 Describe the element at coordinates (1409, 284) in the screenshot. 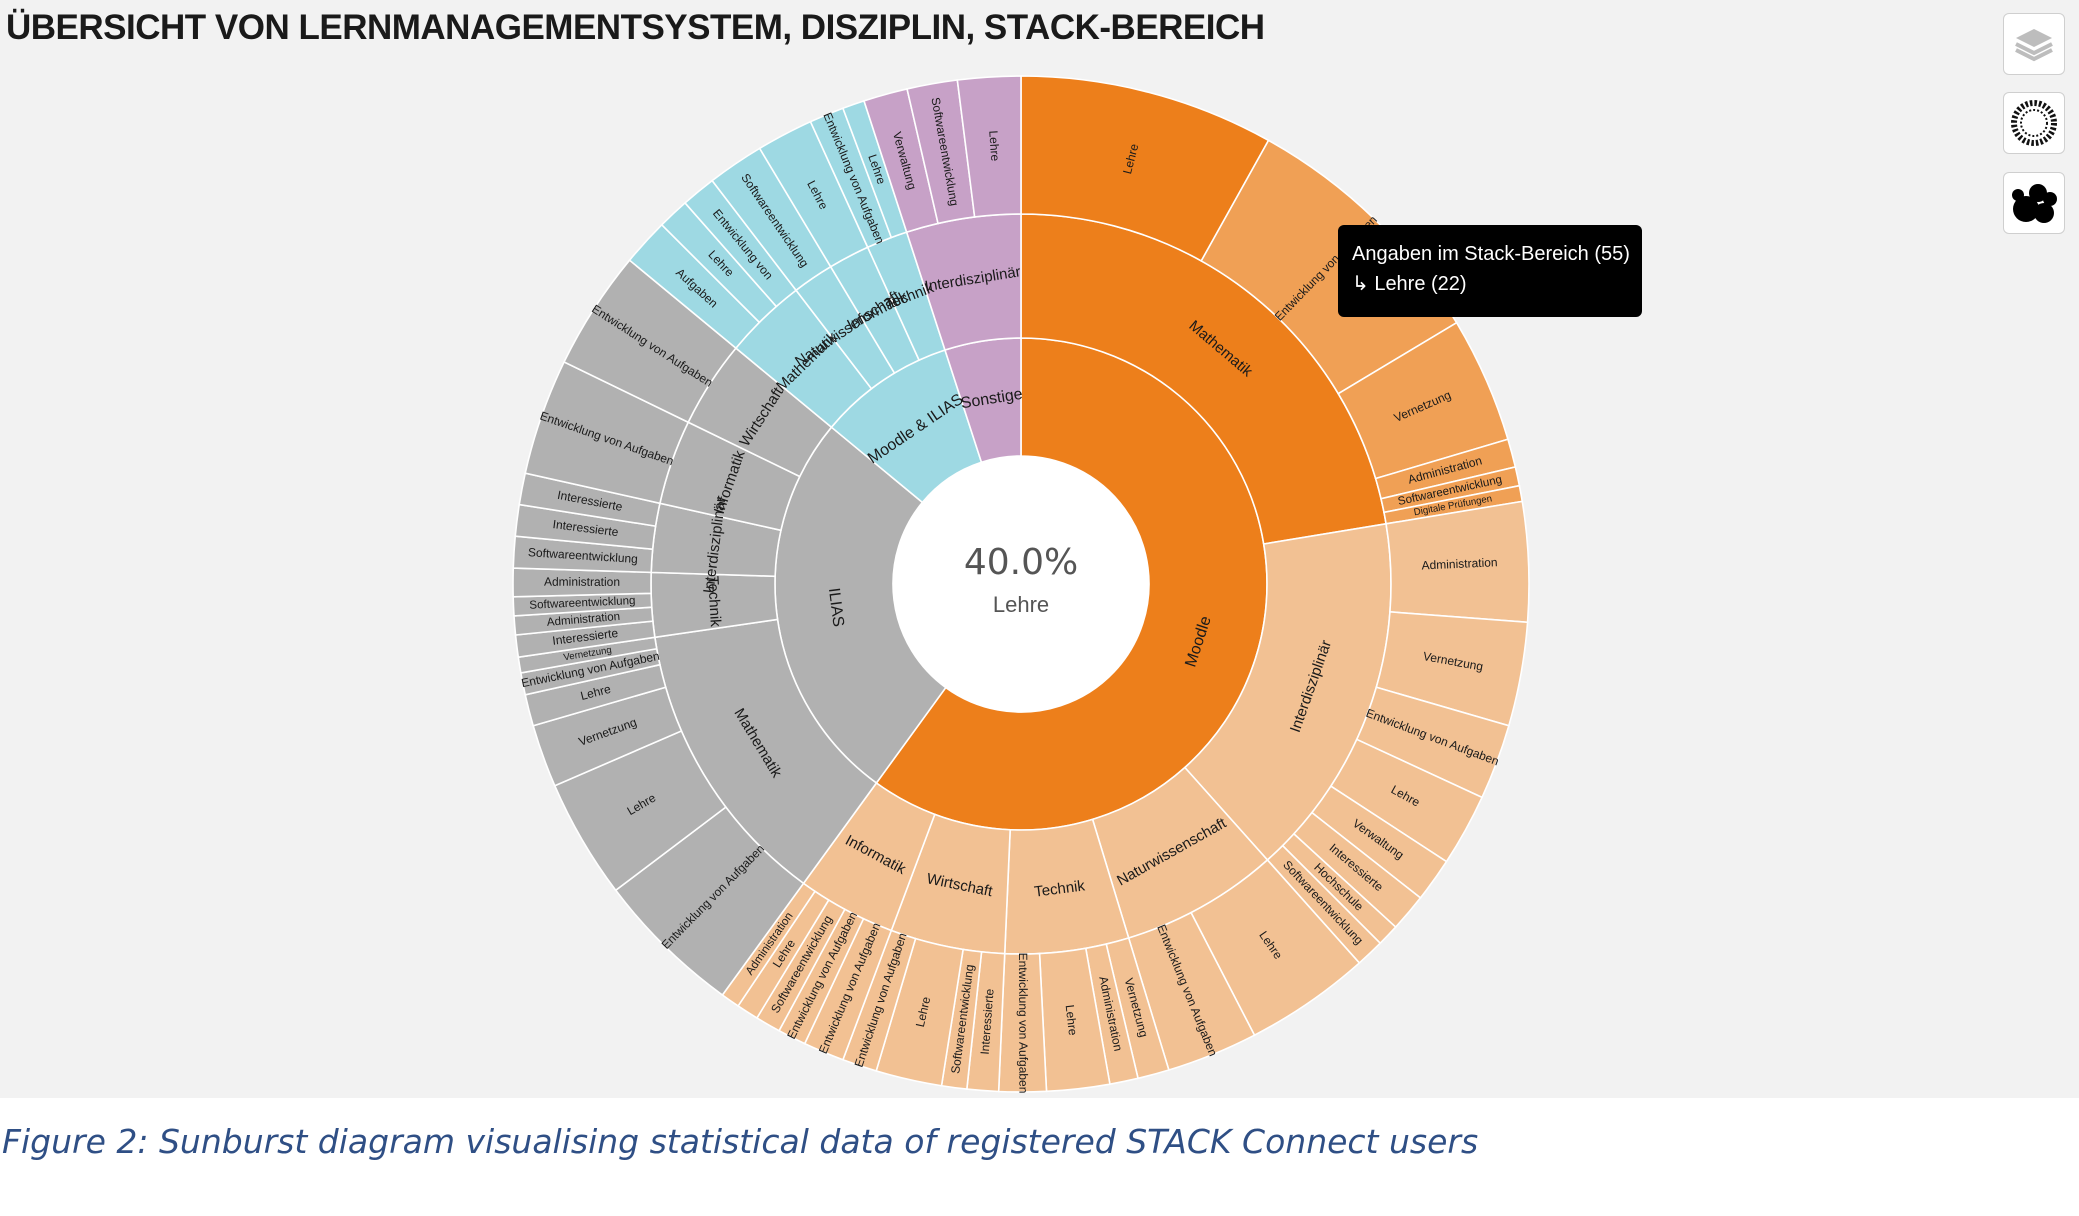

I see `tooltip-line-2: ↳ Lehre (22)` at that location.